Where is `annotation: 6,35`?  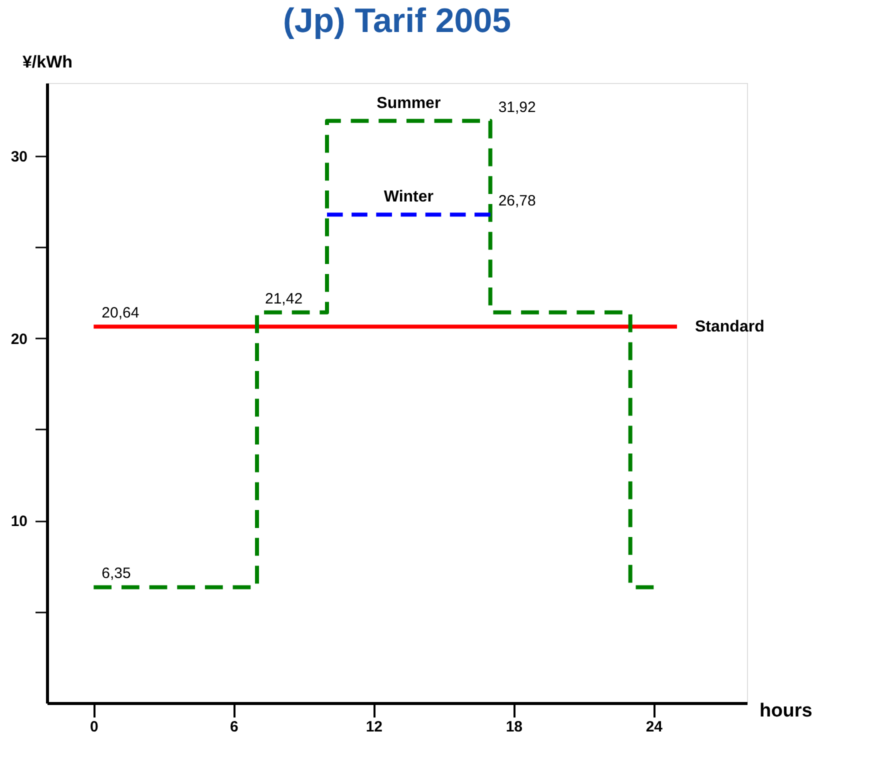
annotation: 6,35 is located at coordinates (116, 573).